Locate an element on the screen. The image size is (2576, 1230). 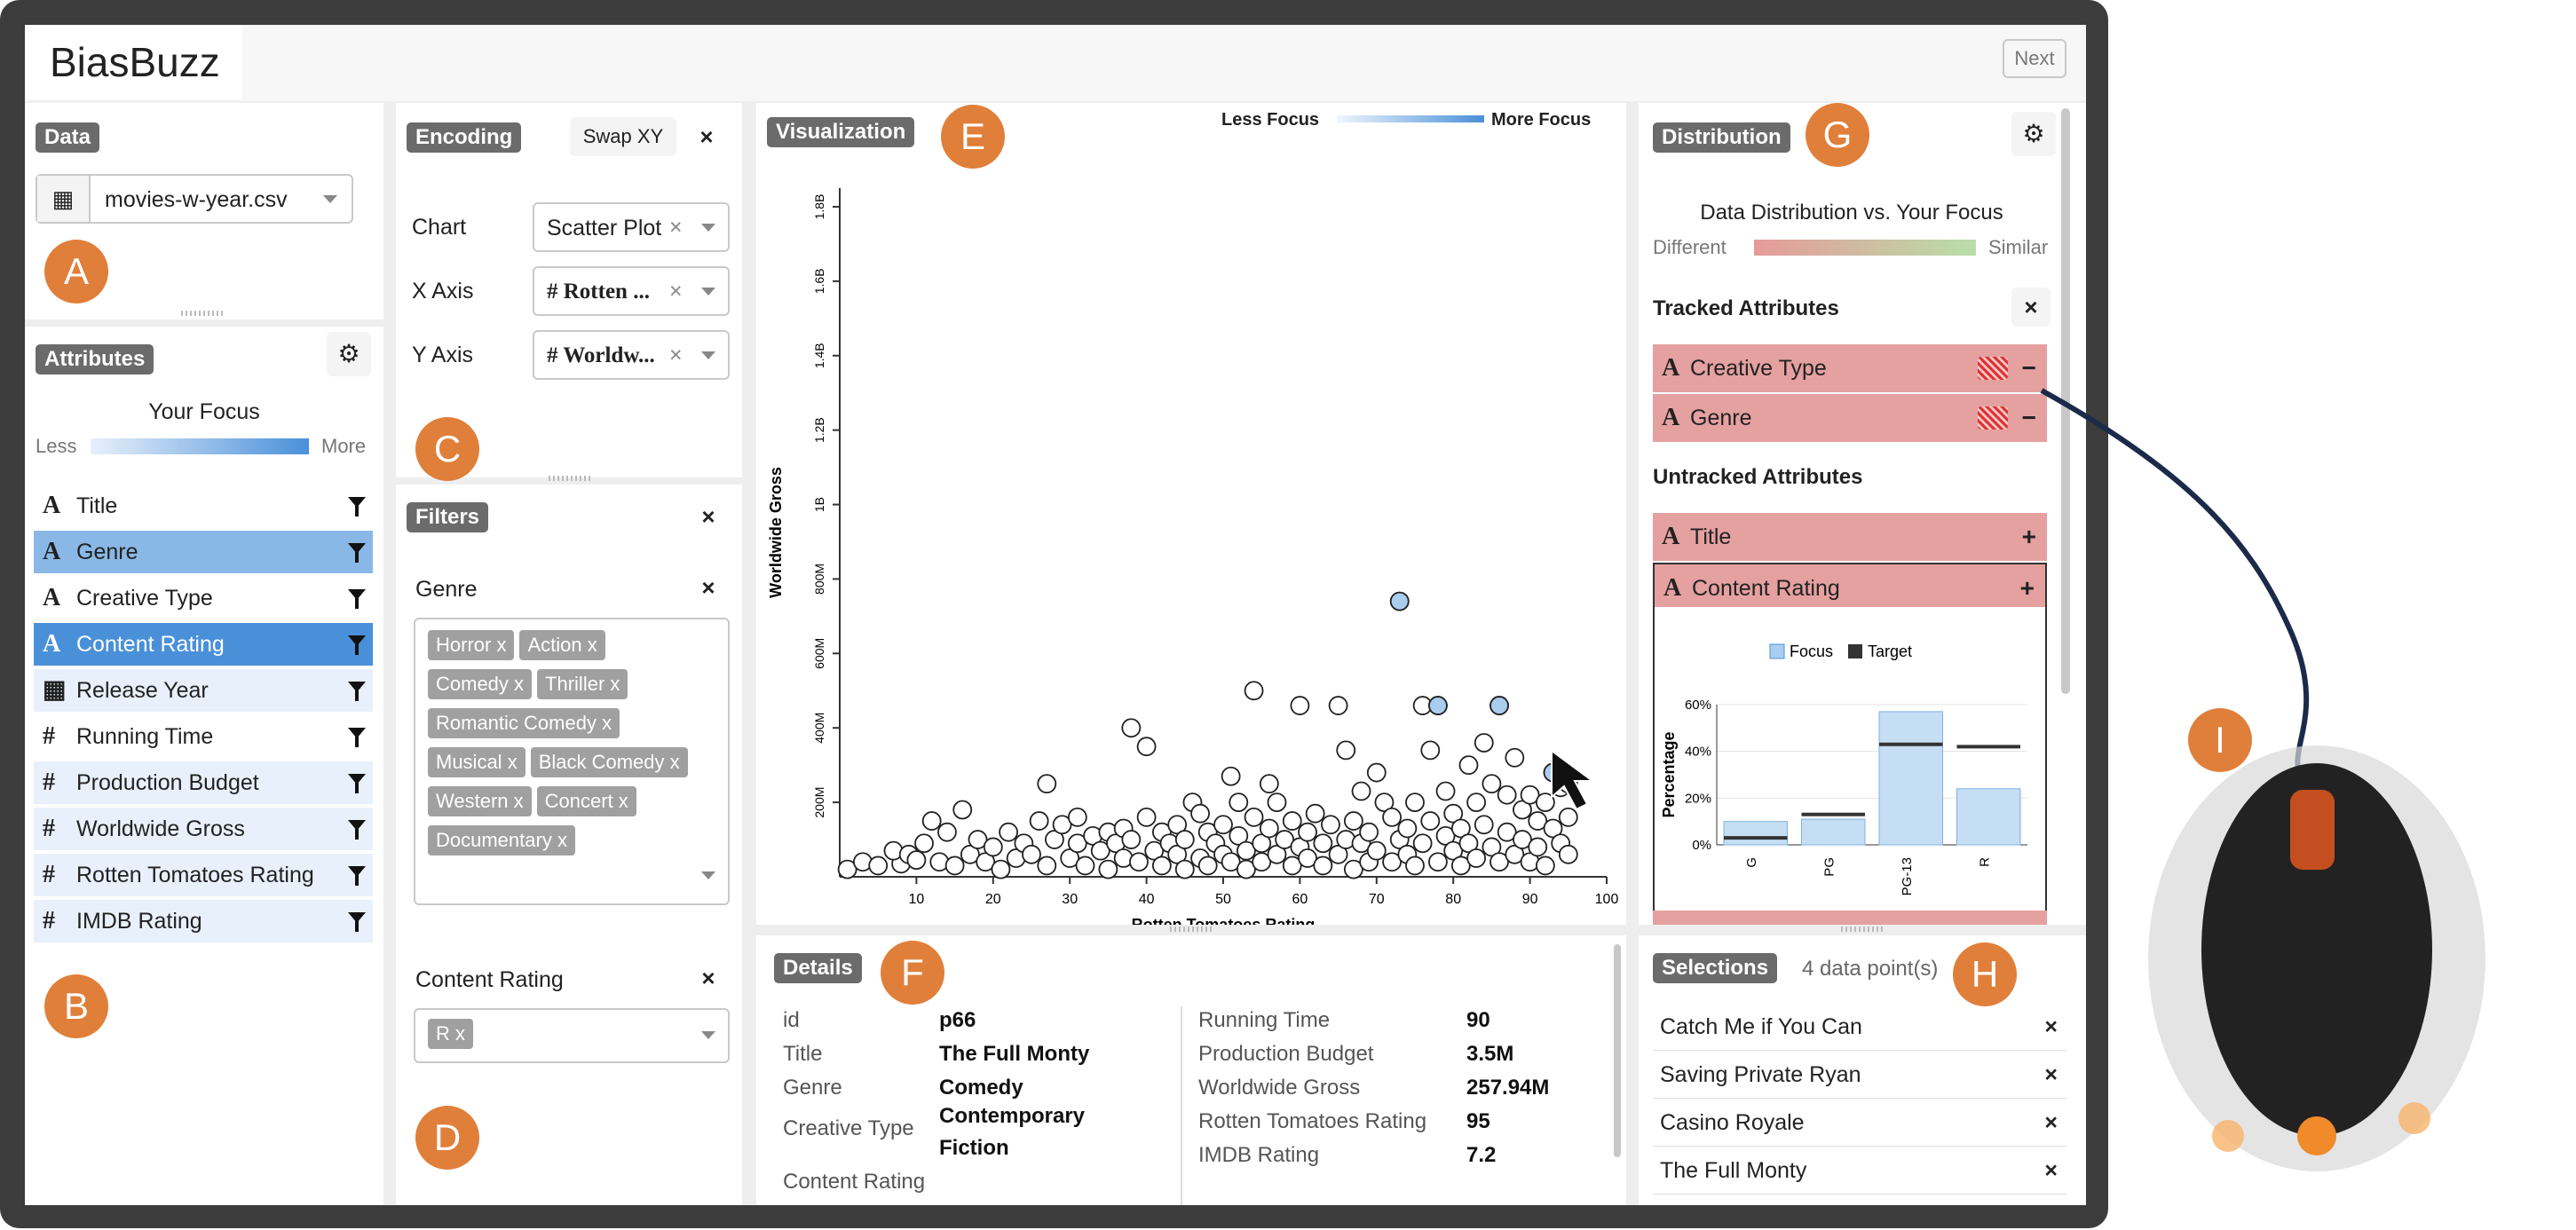
swap-xy-button: Swap XY is located at coordinates (623, 136).